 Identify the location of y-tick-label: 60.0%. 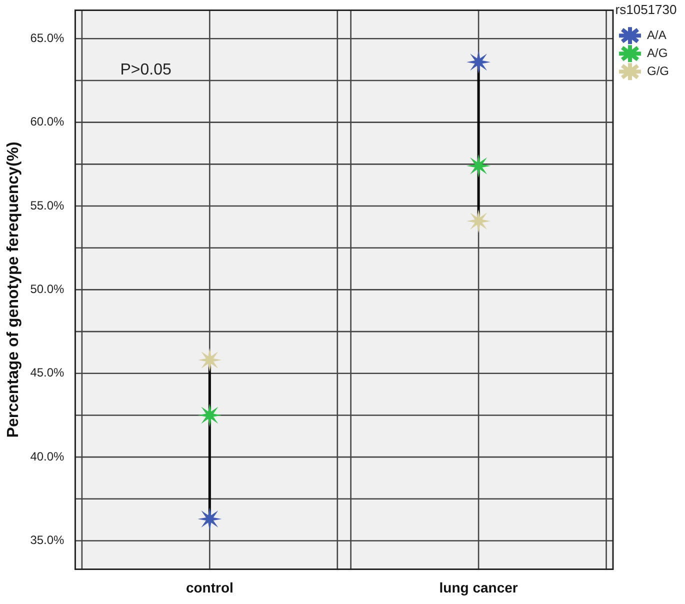
(47, 121).